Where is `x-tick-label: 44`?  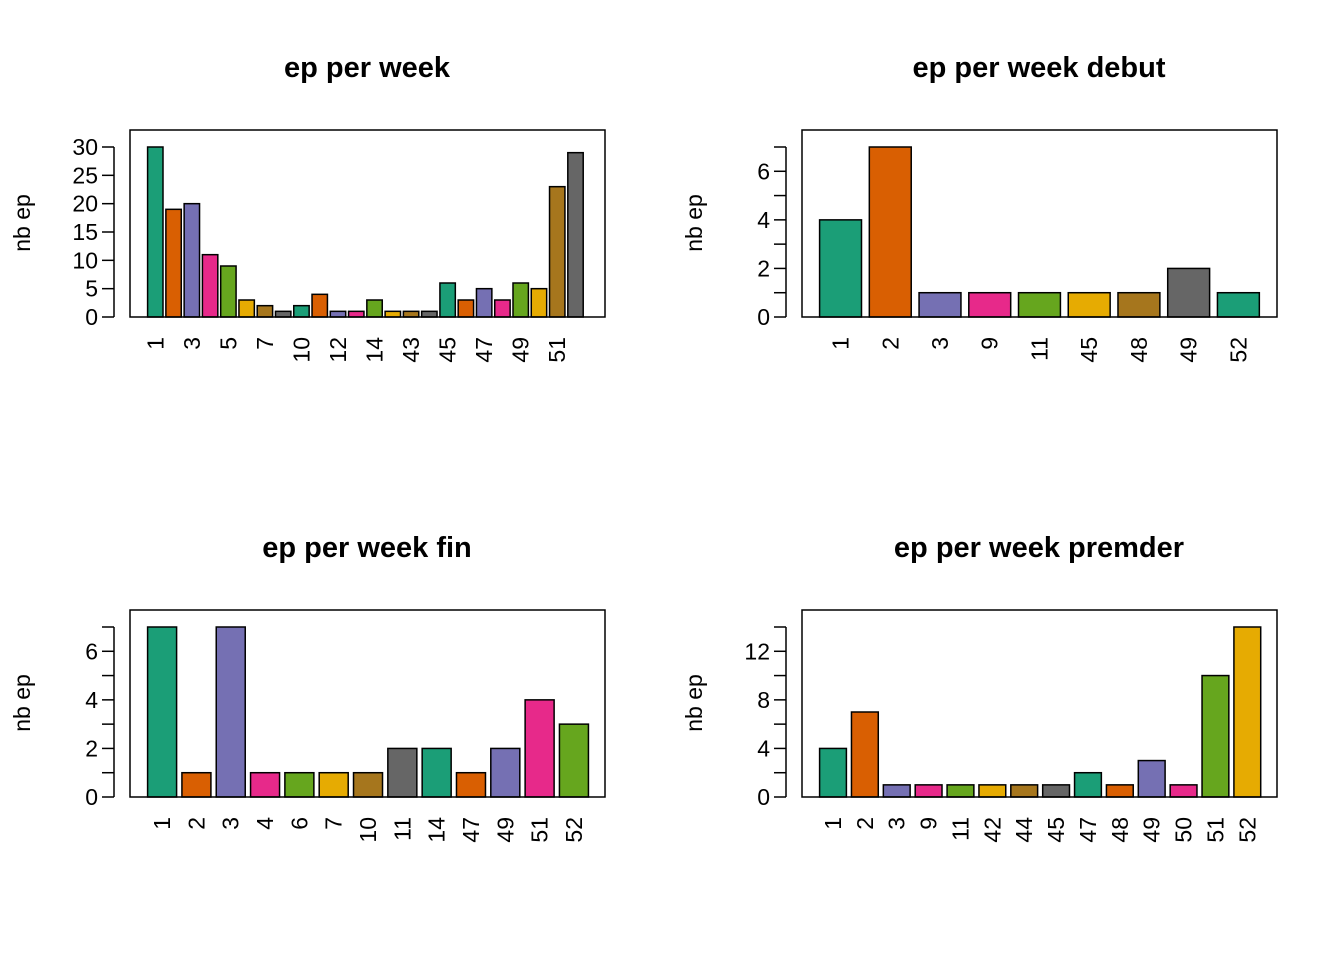
x-tick-label: 44 is located at coordinates (1024, 830).